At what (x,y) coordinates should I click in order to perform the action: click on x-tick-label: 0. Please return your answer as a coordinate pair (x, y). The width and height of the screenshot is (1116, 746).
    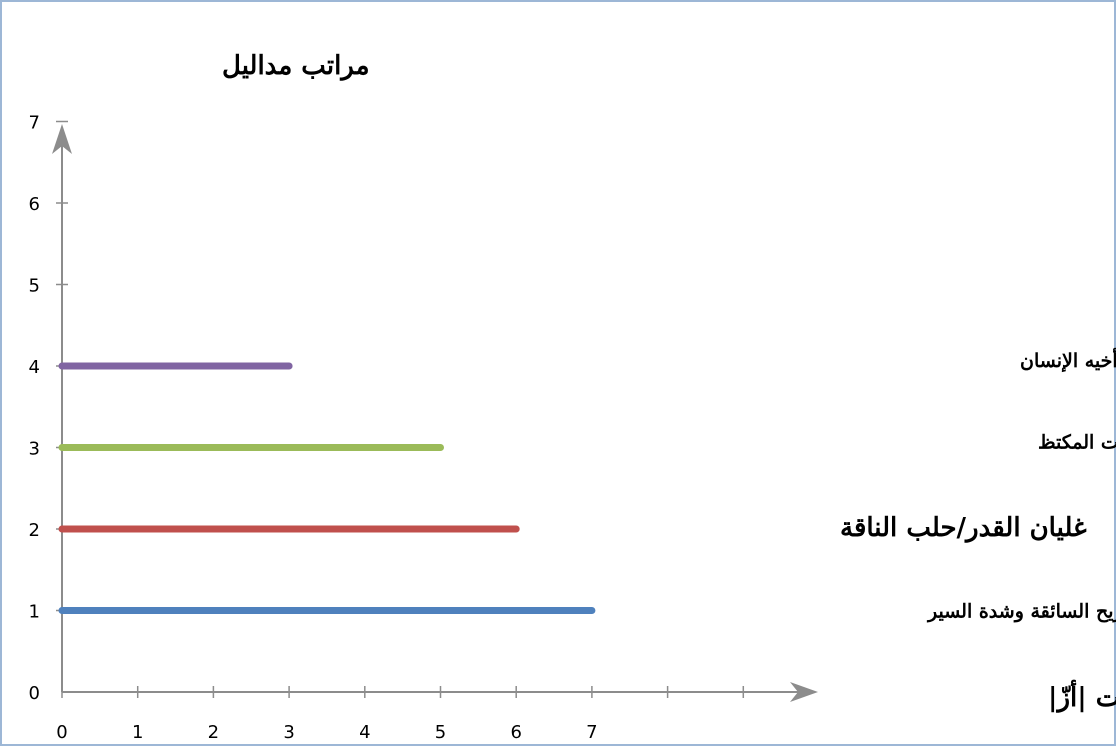
    Looking at the image, I should click on (61, 732).